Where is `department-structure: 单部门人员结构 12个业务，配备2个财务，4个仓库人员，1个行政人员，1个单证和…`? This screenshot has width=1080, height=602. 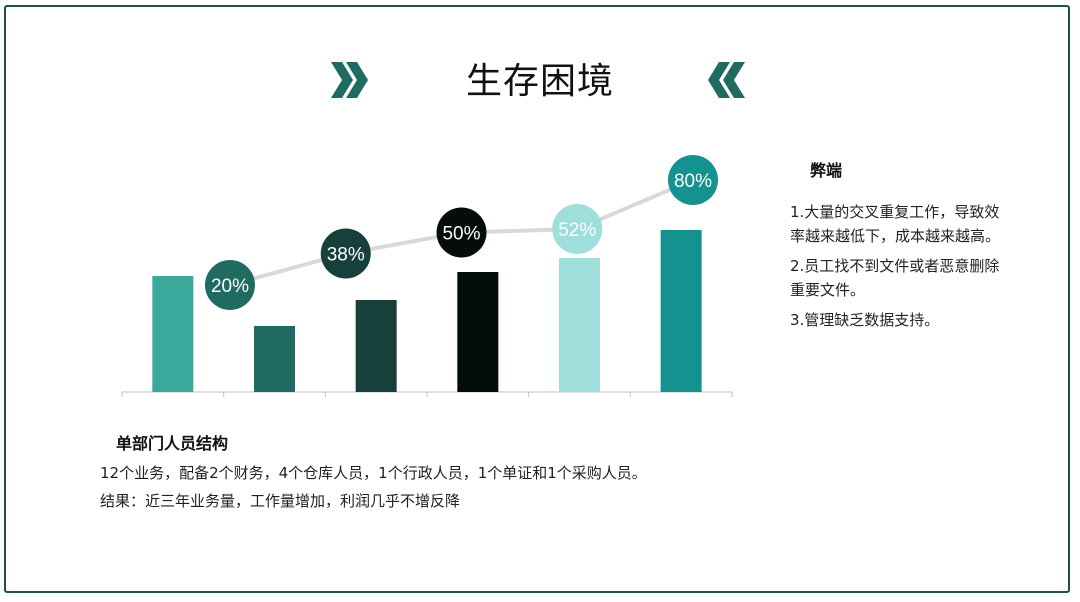
department-structure: 单部门人员结构 12个业务，配备2个财务，4个仓库人员，1个行政人员，1个单证和… is located at coordinates (450, 472).